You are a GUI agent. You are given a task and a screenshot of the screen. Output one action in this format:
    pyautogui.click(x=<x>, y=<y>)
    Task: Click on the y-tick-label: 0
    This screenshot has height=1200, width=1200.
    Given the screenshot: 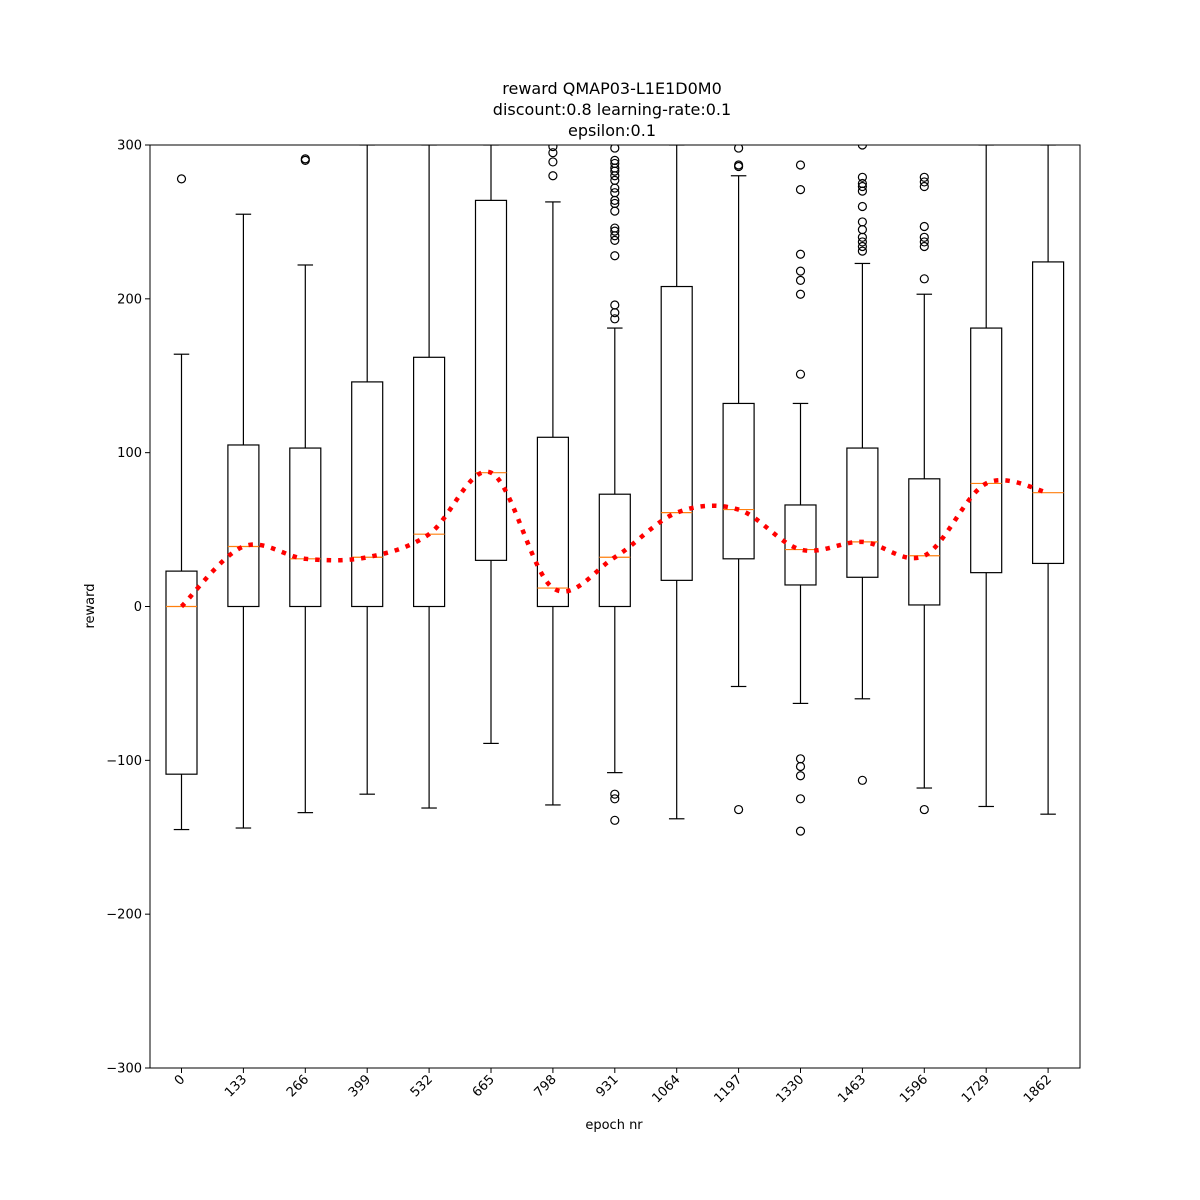 What is the action you would take?
    pyautogui.click(x=138, y=607)
    